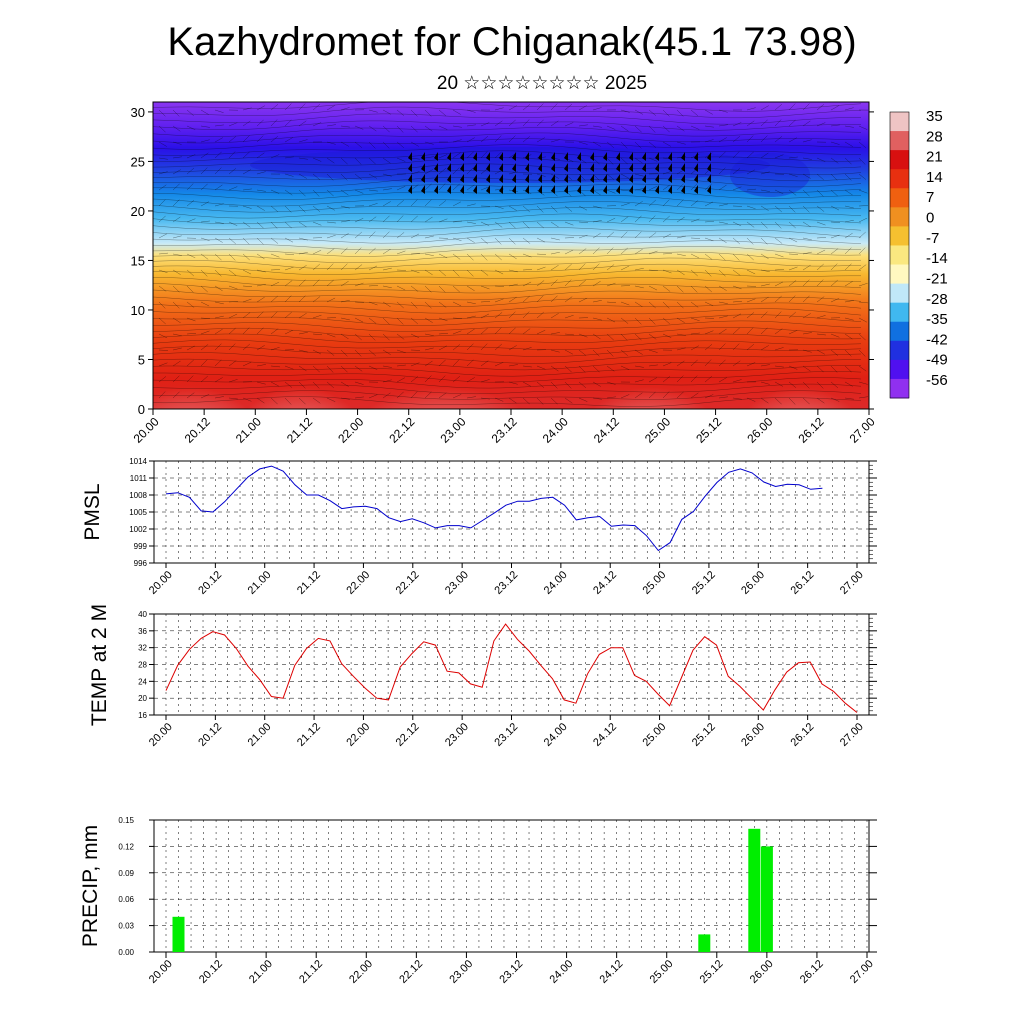 The height and width of the screenshot is (1024, 1024). What do you see at coordinates (457, 735) in the screenshot?
I see `x-tick-label: 23.00` at bounding box center [457, 735].